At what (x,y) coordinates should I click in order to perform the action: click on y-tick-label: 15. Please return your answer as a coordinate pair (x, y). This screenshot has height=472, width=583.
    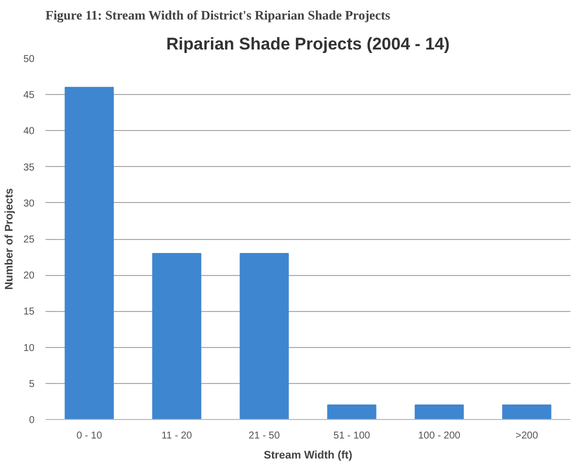
    Looking at the image, I should click on (29, 312).